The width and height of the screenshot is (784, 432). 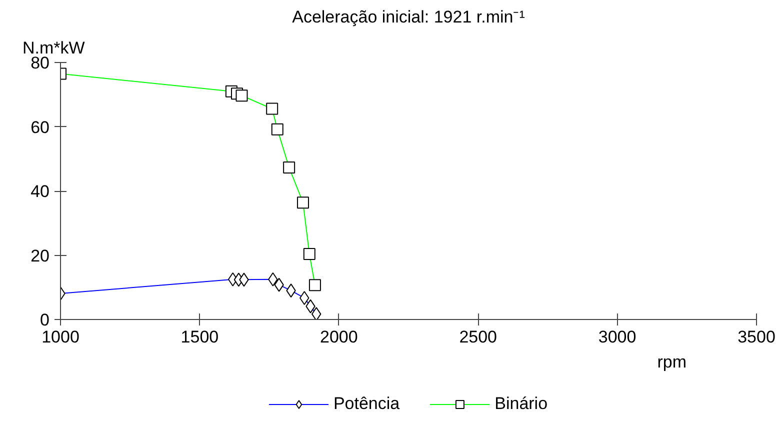 What do you see at coordinates (61, 337) in the screenshot?
I see `x-tick-label: 1000` at bounding box center [61, 337].